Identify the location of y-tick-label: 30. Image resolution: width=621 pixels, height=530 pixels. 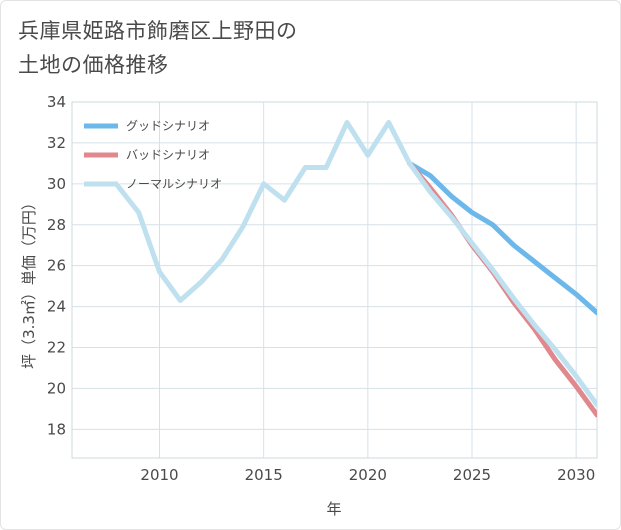
(56, 184).